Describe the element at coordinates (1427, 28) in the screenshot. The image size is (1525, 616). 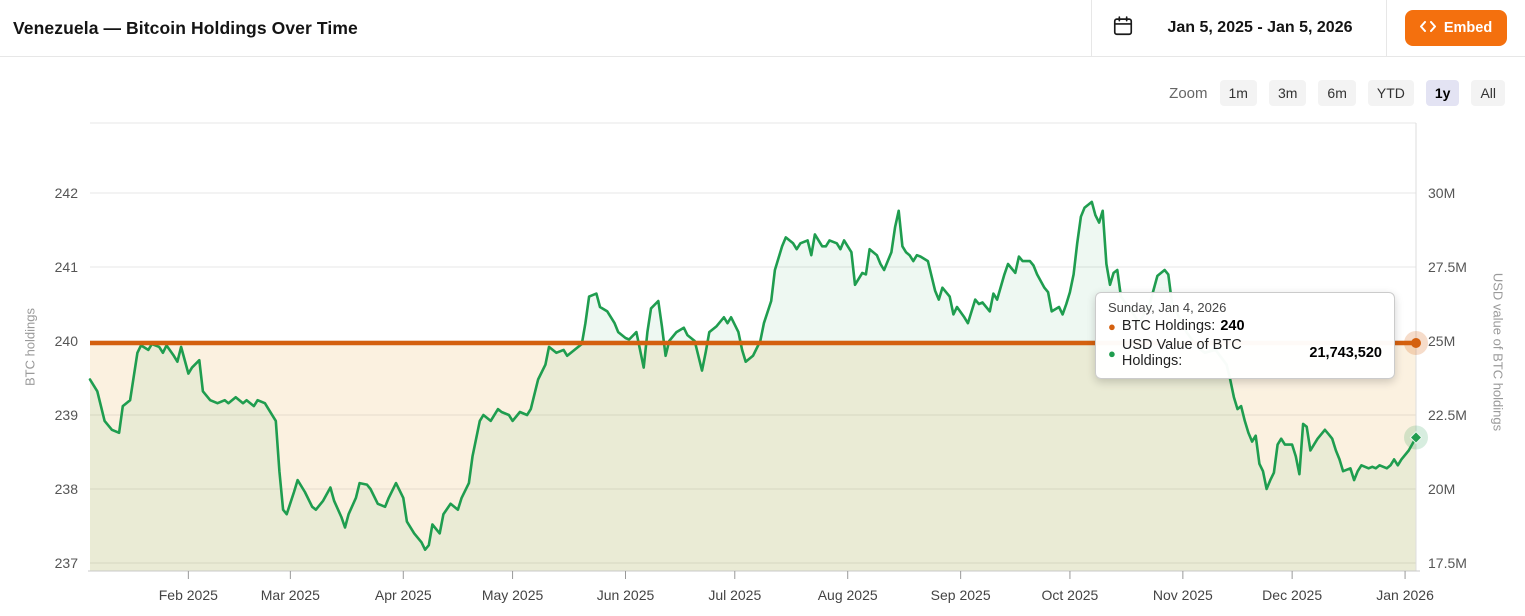
I see `code-brackets-icon` at that location.